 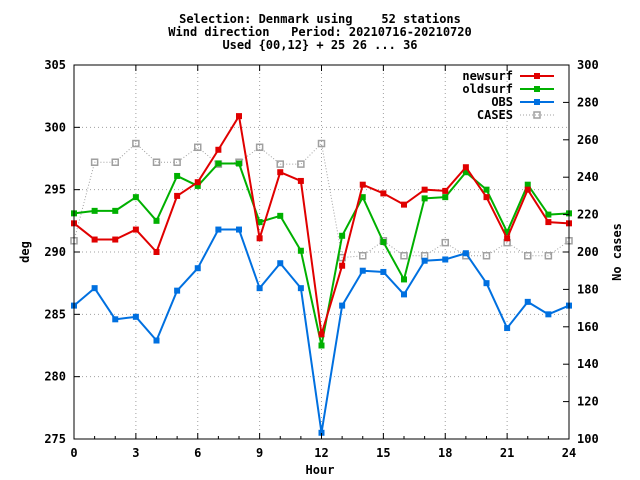 I want to click on y-tick-label: 305, so click(x=55, y=65).